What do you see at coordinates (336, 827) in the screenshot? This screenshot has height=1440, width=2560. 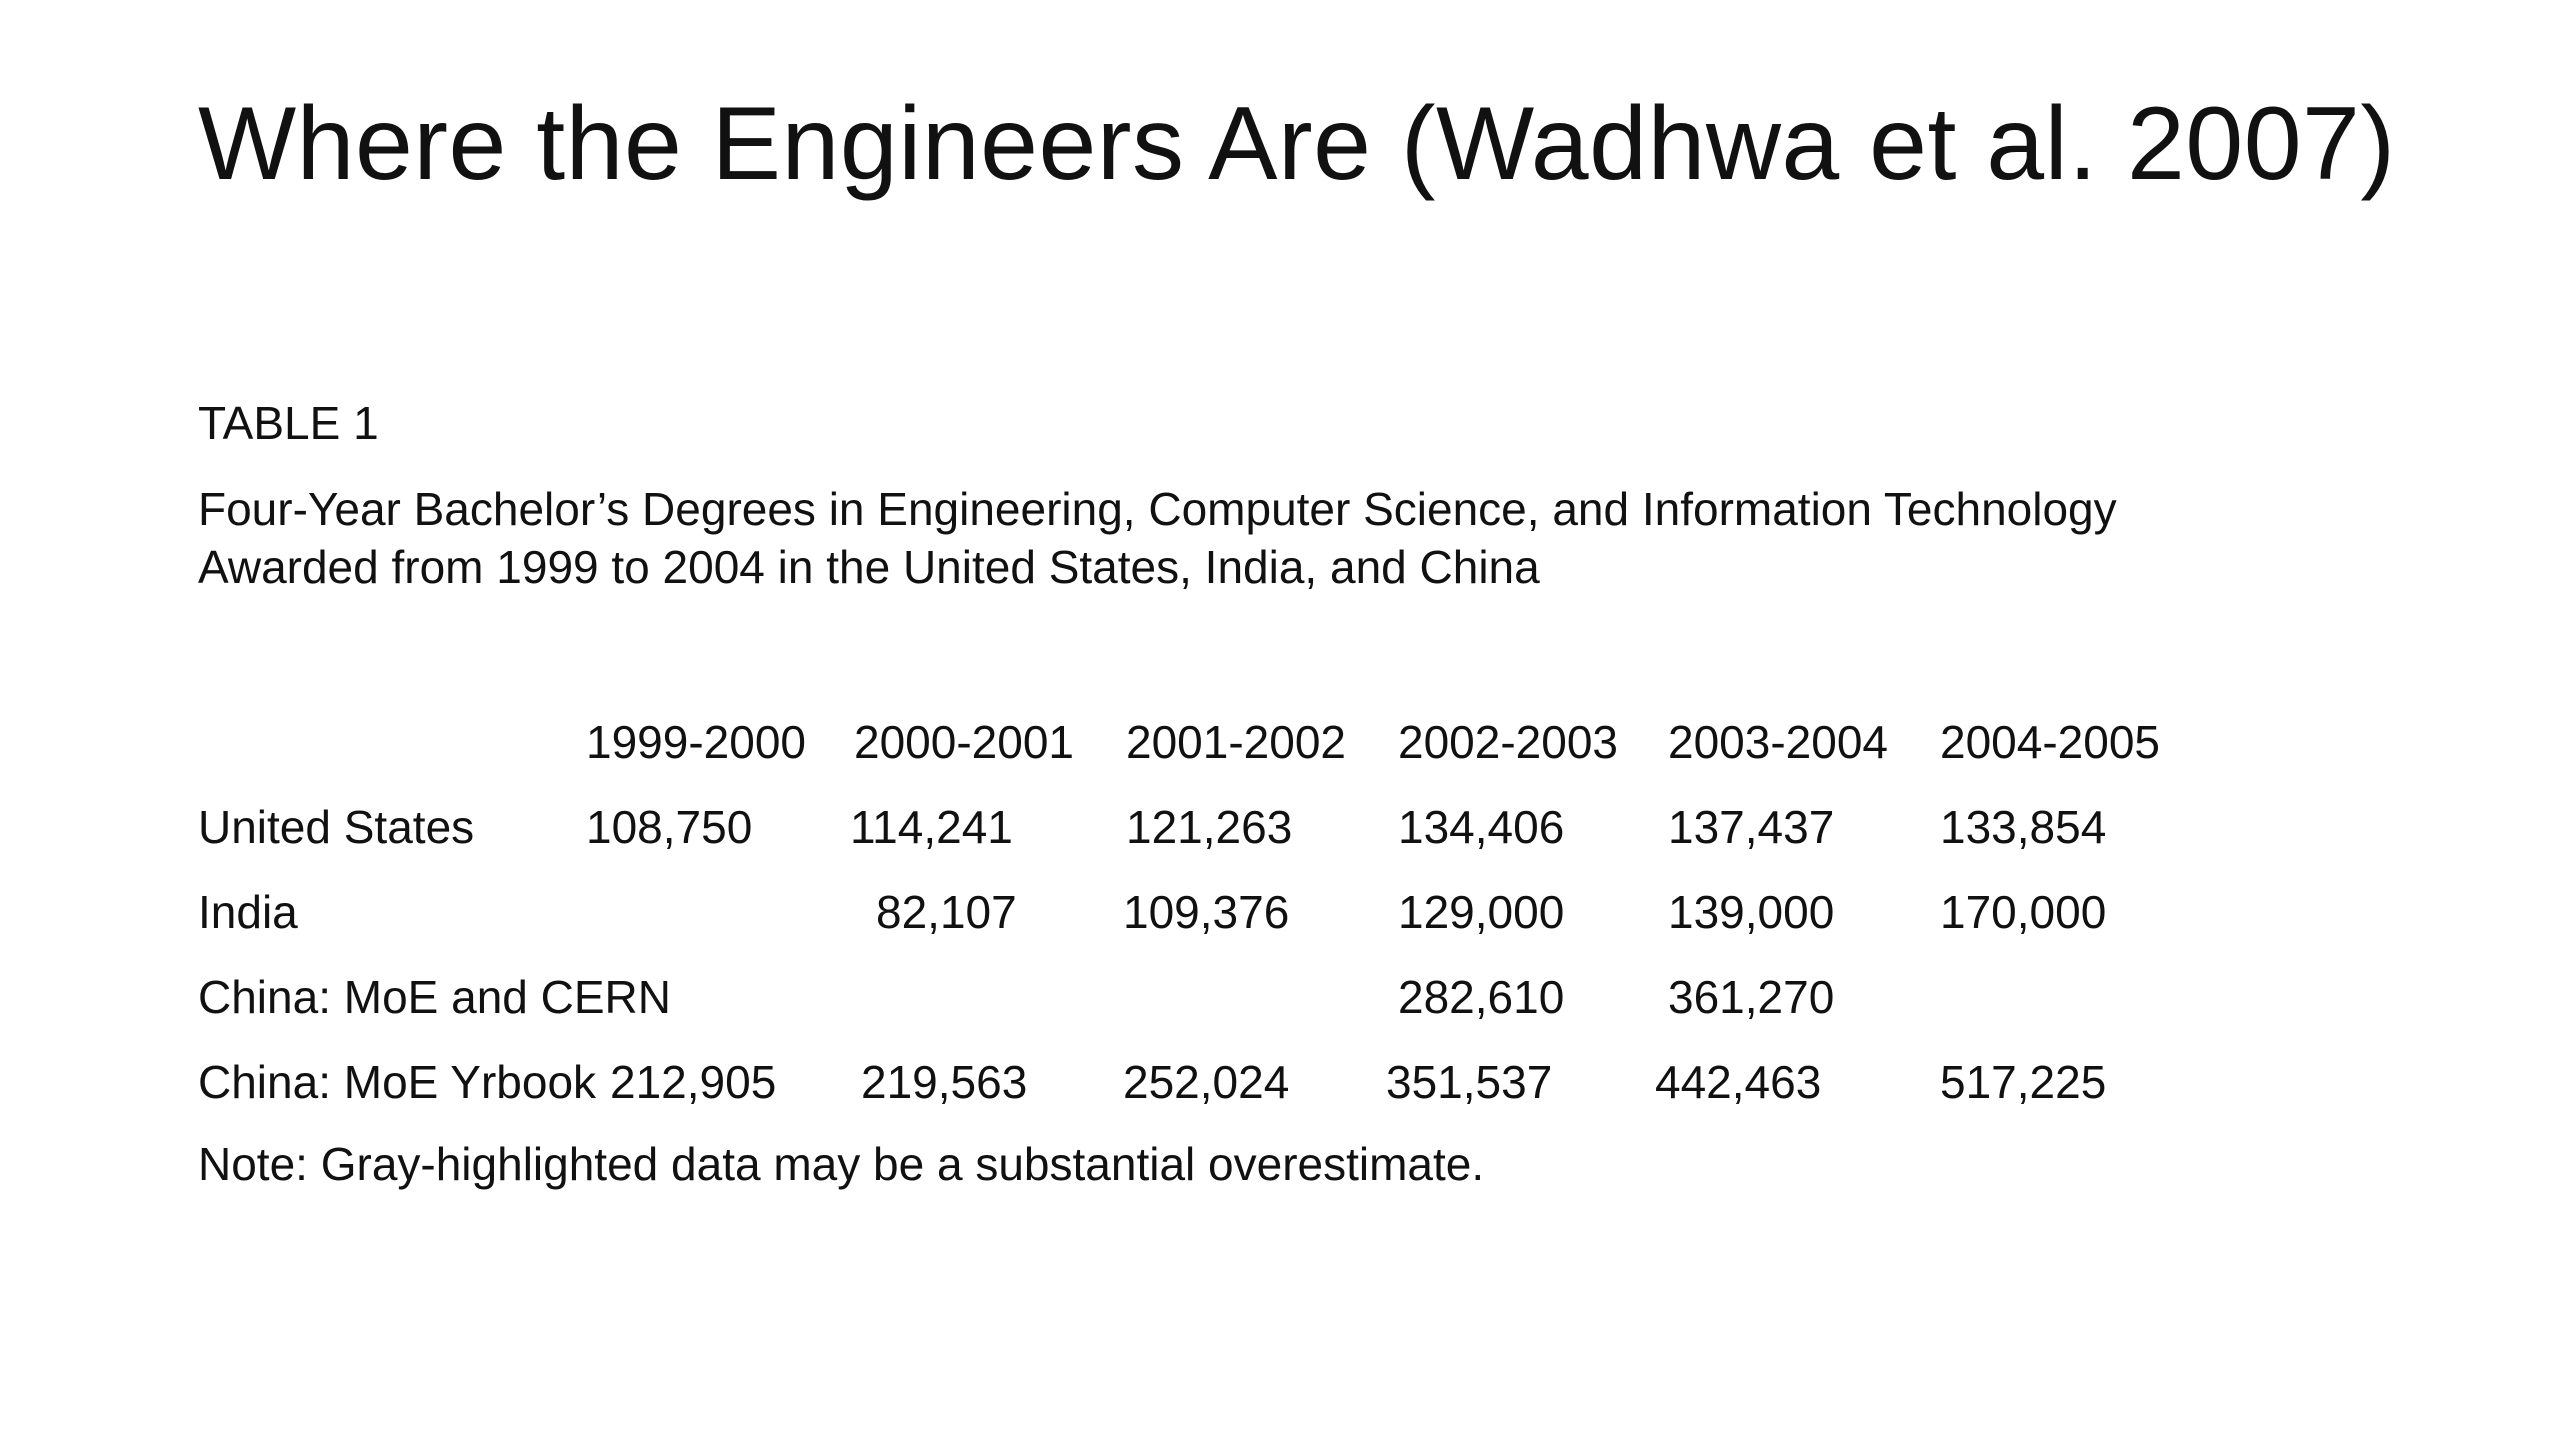 I see `row-label: United States` at bounding box center [336, 827].